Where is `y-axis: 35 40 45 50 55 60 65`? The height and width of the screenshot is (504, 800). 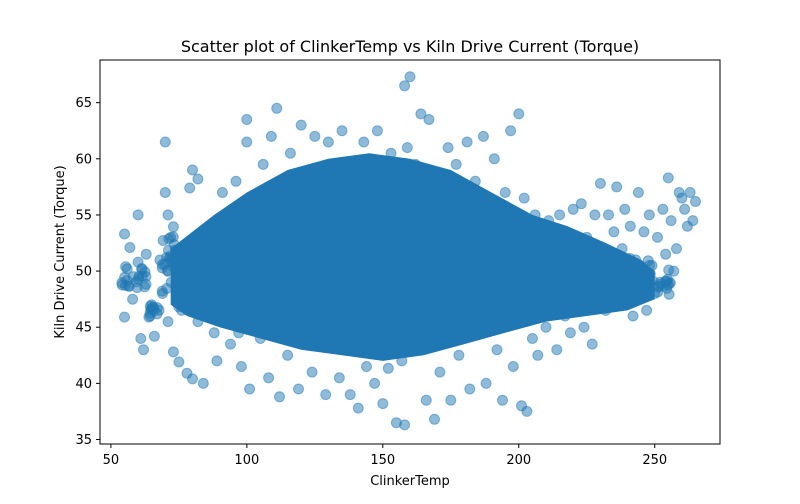
y-axis: 35 40 45 50 55 60 65 is located at coordinates (87, 272).